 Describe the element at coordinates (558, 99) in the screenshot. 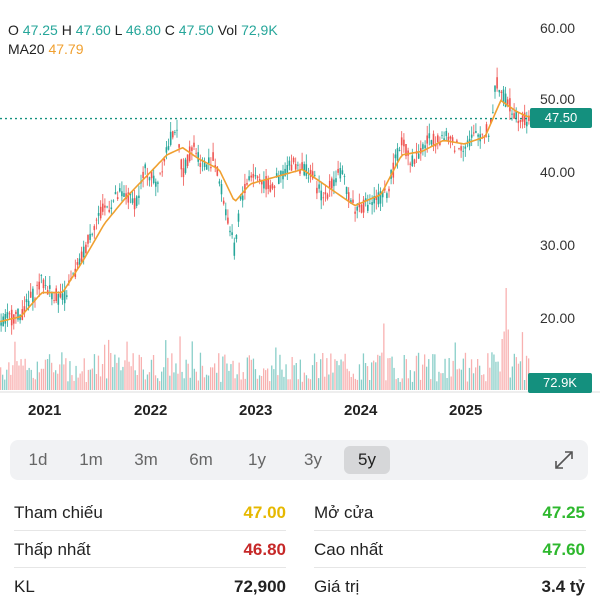

I see `y-tick-label: 50.00` at that location.